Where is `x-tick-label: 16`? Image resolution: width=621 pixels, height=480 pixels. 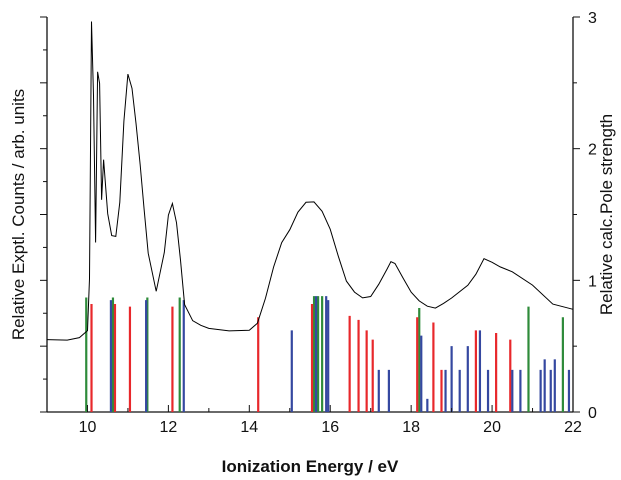 x-tick-label: 16 is located at coordinates (330, 427).